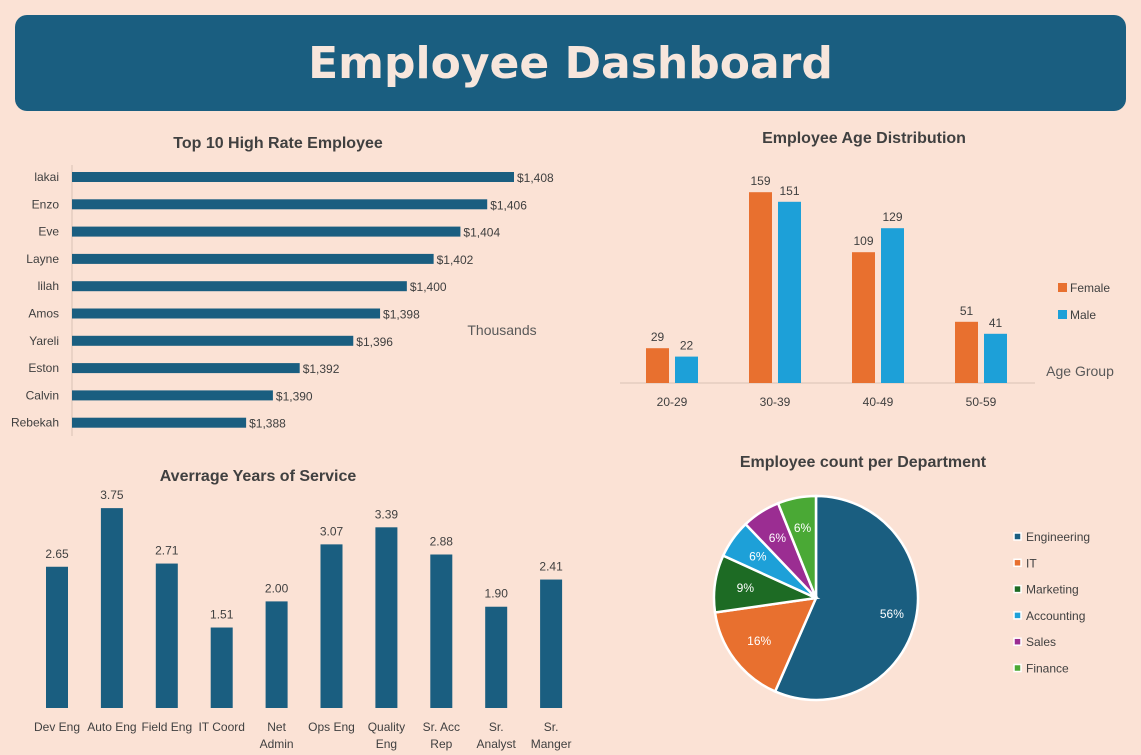 This screenshot has width=1141, height=755. Describe the element at coordinates (222, 615) in the screenshot. I see `data-label: 1.51` at that location.